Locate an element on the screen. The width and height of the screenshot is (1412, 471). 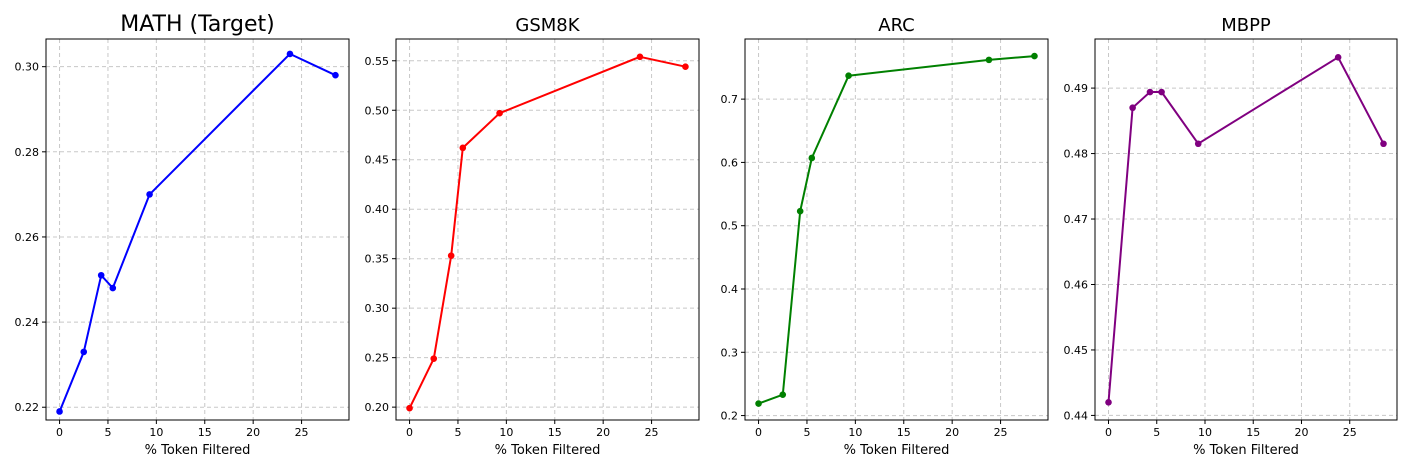
y-tick-label: 0.22 is located at coordinates (27, 407).